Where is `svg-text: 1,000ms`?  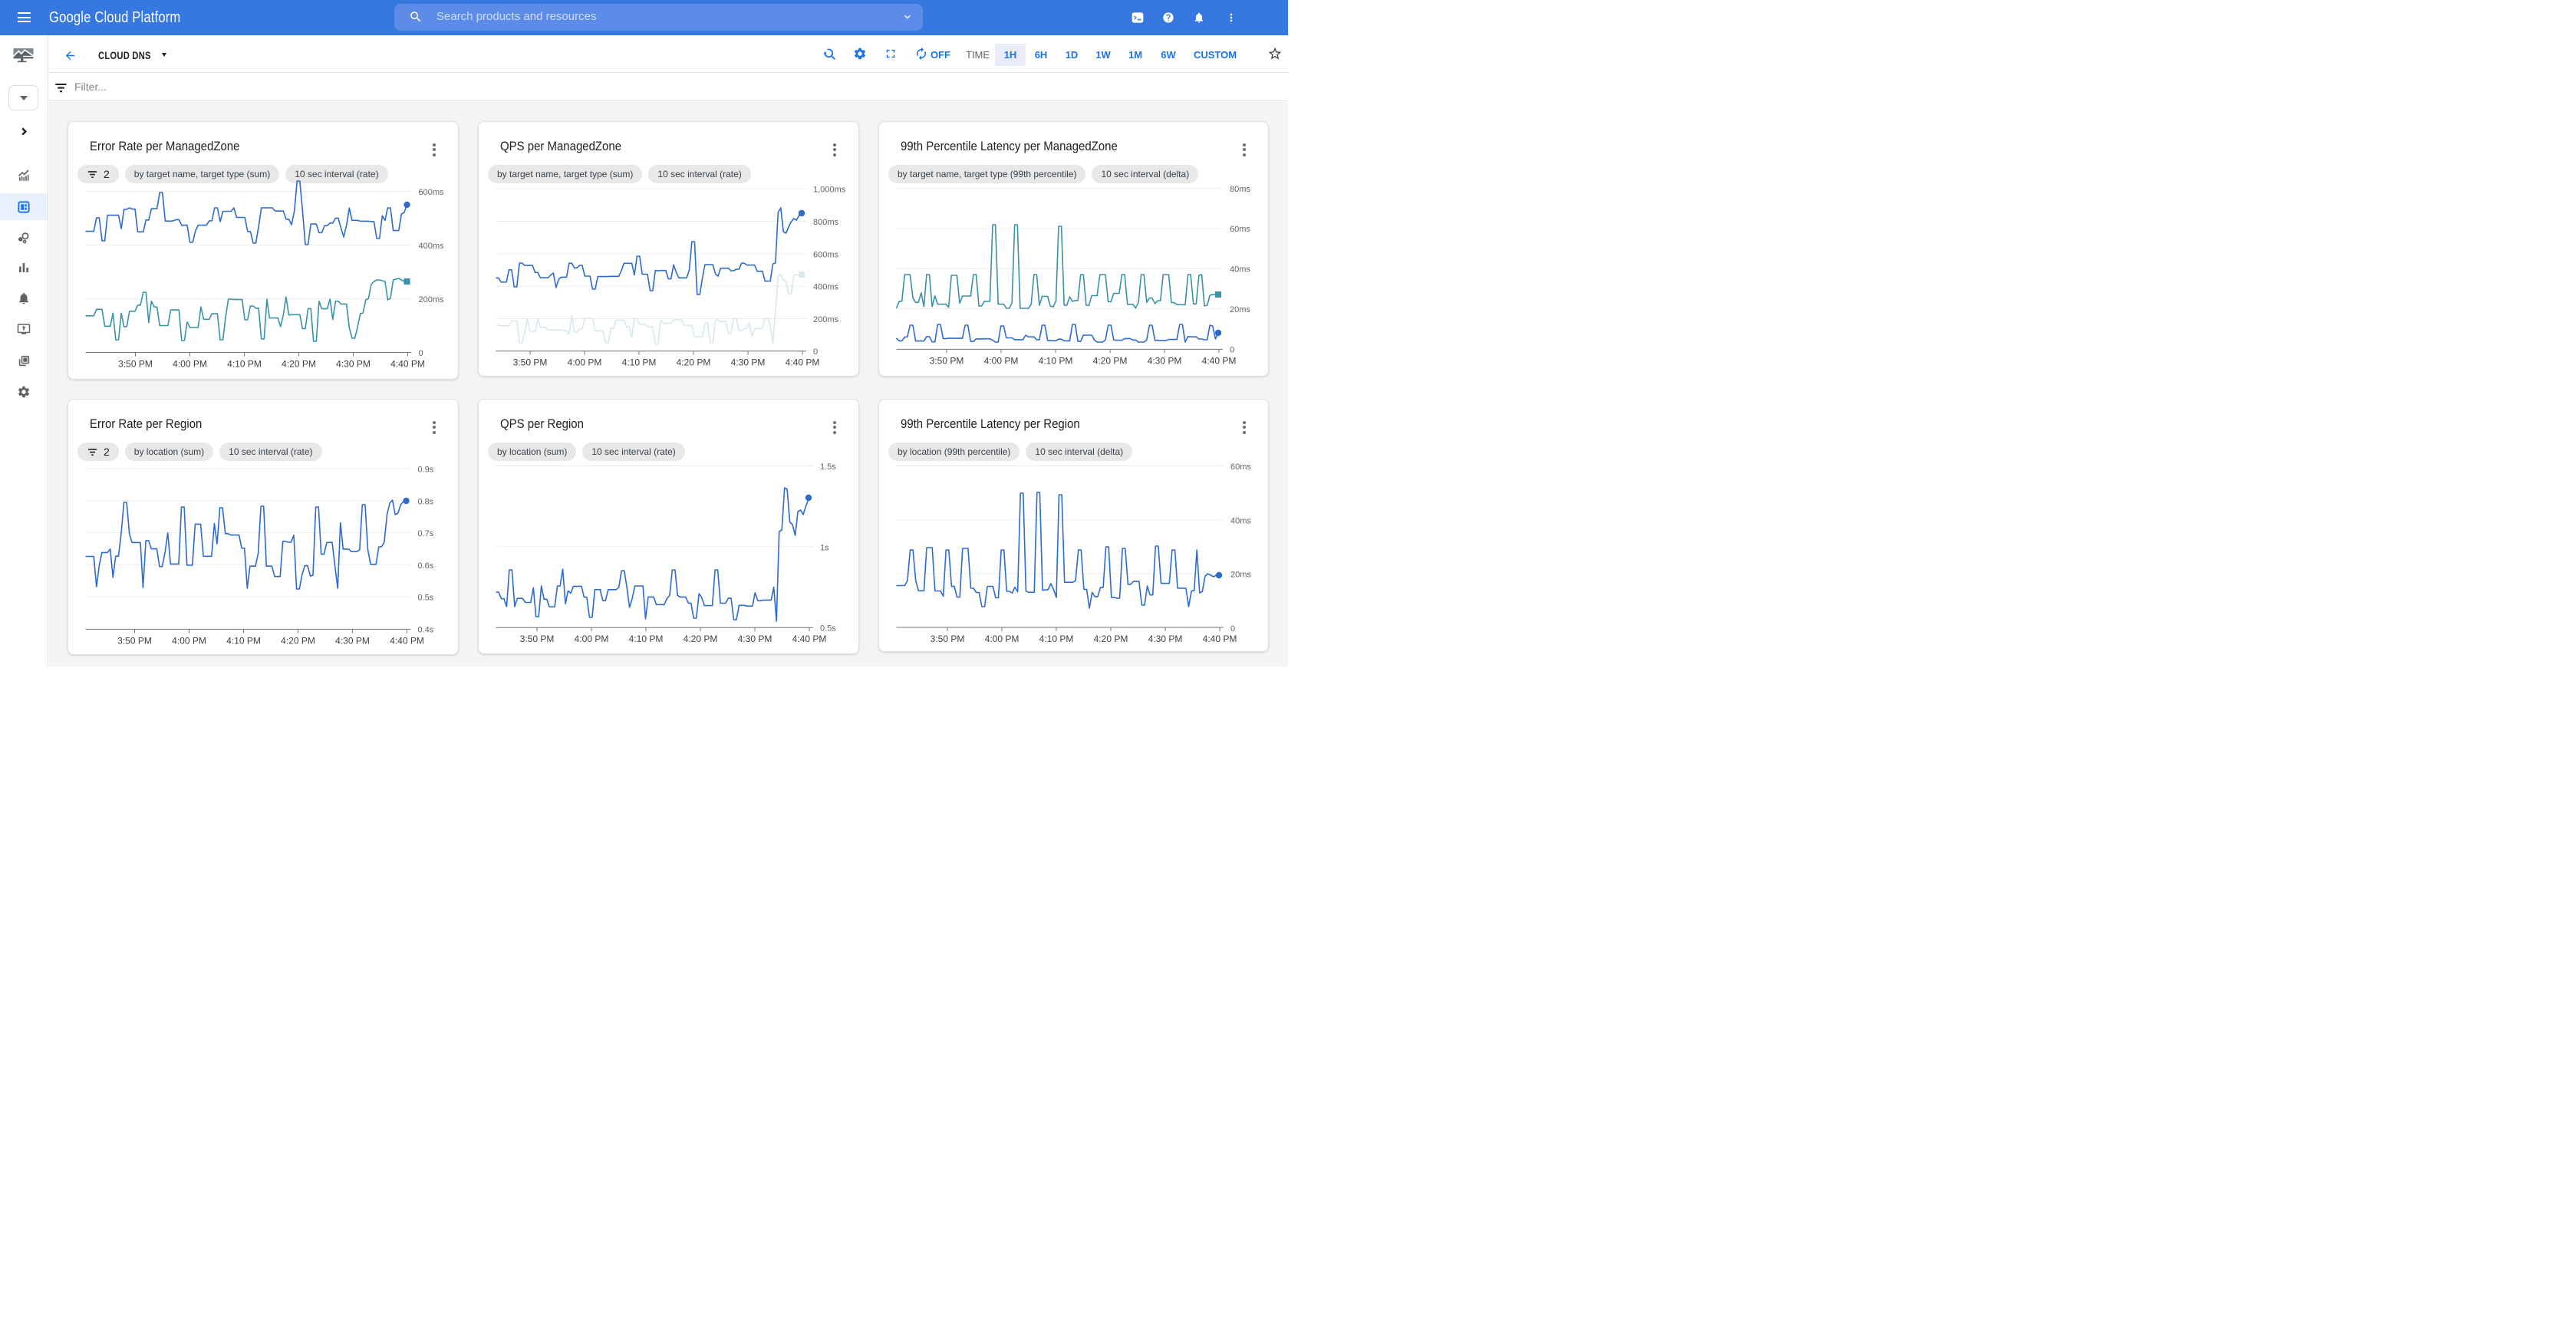
svg-text: 1,000ms is located at coordinates (829, 190).